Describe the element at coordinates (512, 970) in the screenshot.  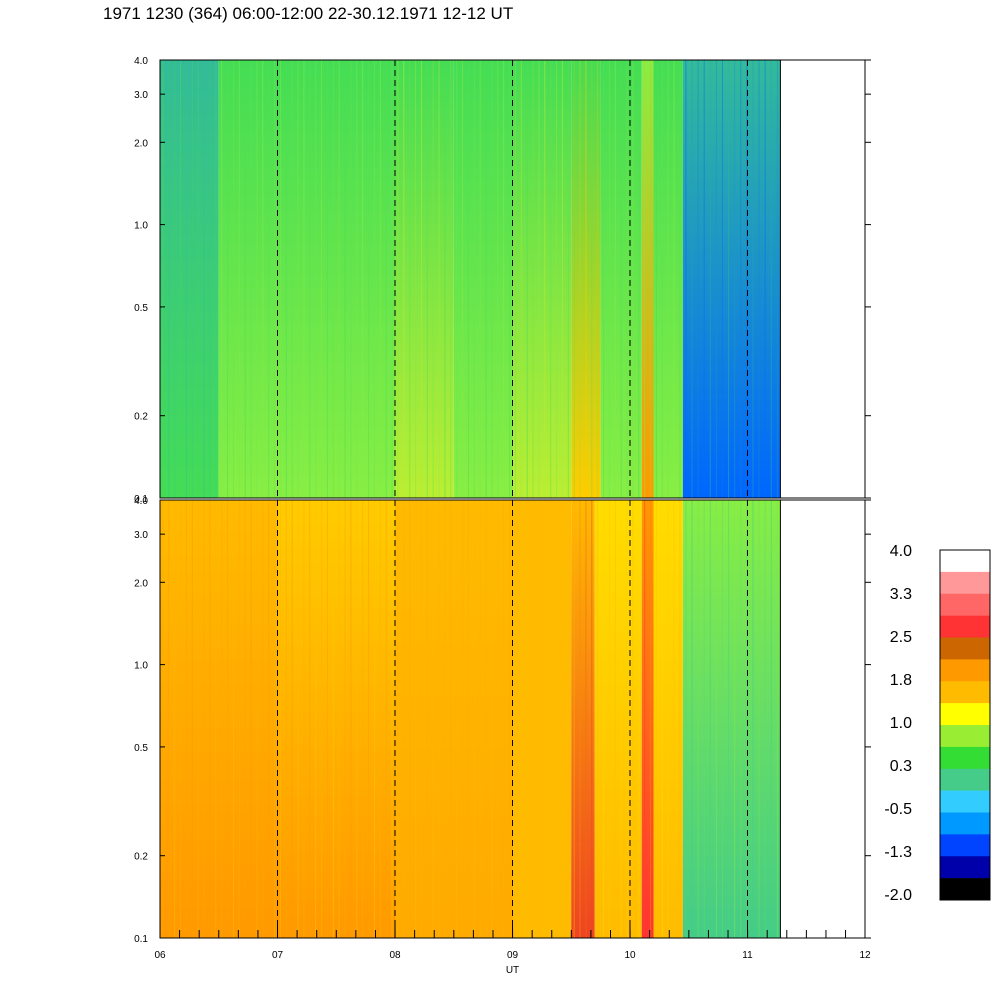
I see `x-axis-label: UT` at that location.